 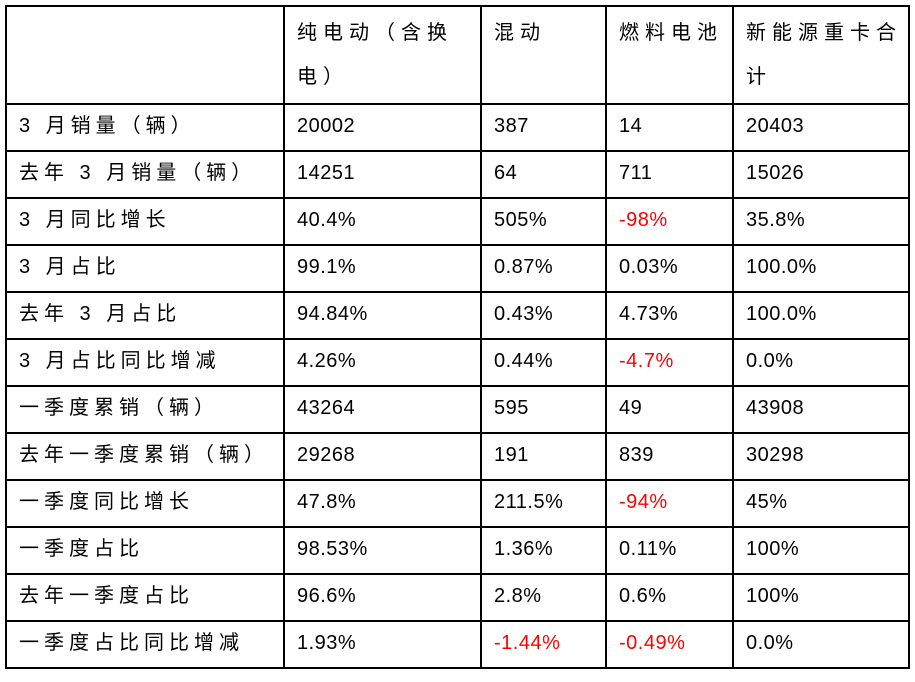 What do you see at coordinates (382, 597) in the screenshot?
I see `cell: 96.6%` at bounding box center [382, 597].